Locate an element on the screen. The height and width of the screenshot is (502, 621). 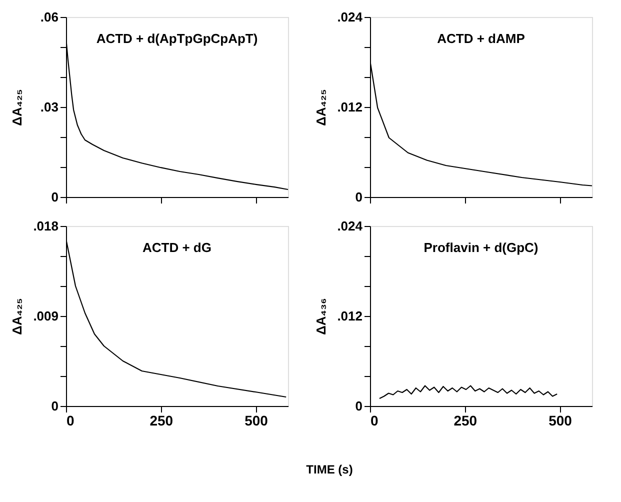
annotation: Proflavin + d(GpC) is located at coordinates (481, 247).